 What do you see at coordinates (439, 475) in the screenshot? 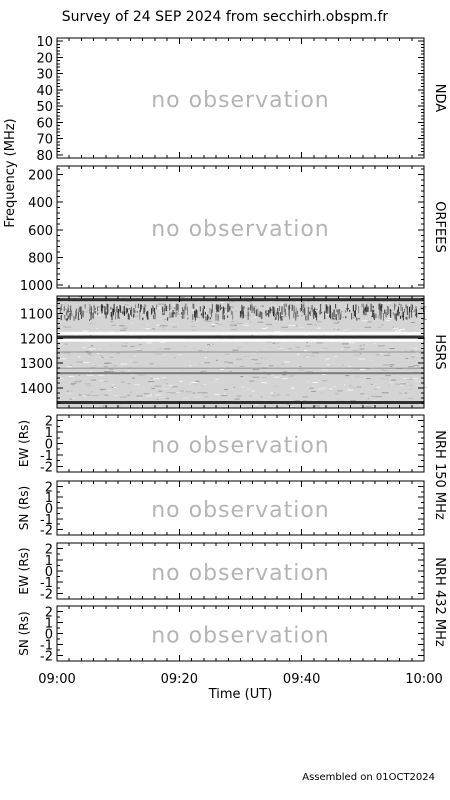
I see `label-nrh150: NRH 150 MHz` at bounding box center [439, 475].